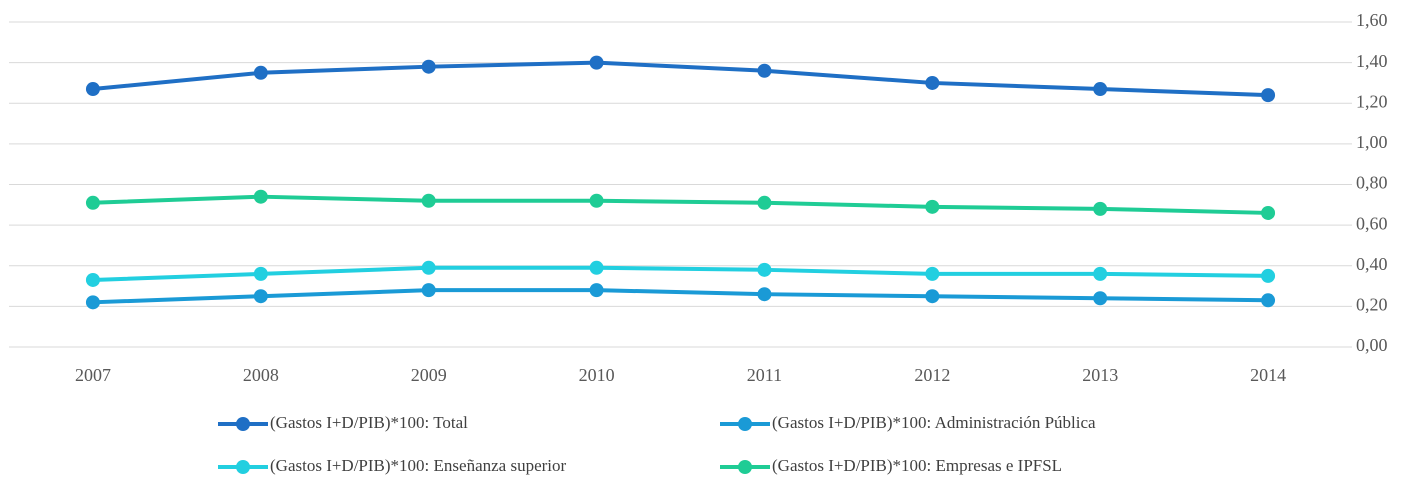 This screenshot has width=1418, height=484. Describe the element at coordinates (1268, 375) in the screenshot. I see `x-tick-label: 2014` at that location.